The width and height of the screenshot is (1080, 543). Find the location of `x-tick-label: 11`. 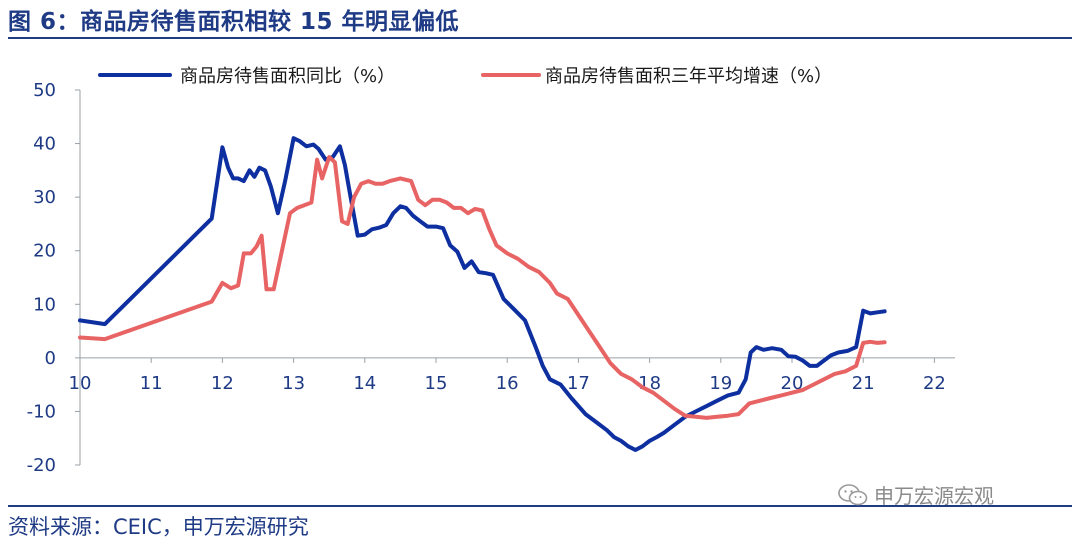

x-tick-label: 11 is located at coordinates (151, 383).